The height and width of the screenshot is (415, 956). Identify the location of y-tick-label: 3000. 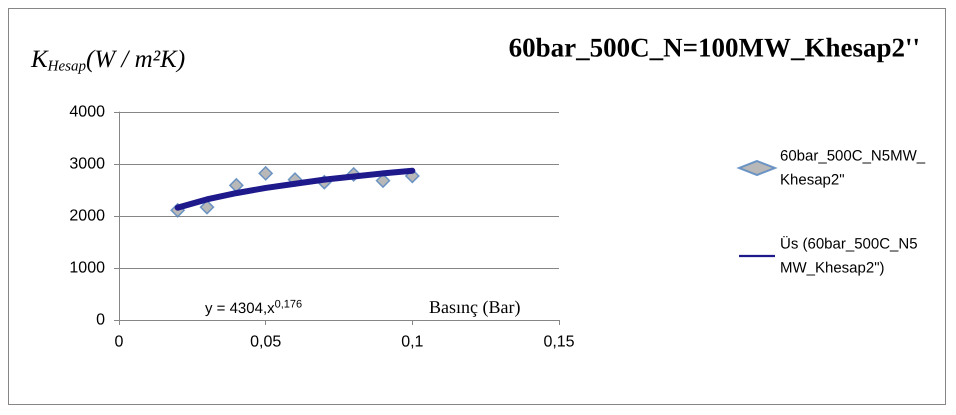
(87, 164).